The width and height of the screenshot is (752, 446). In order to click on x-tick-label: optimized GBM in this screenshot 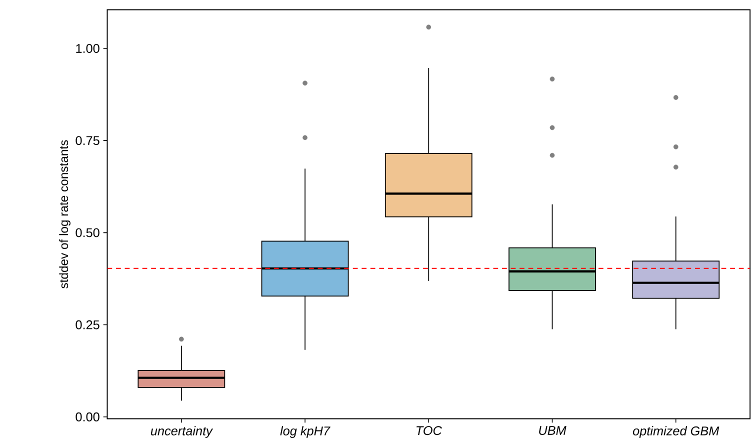, I will do `click(676, 432)`.